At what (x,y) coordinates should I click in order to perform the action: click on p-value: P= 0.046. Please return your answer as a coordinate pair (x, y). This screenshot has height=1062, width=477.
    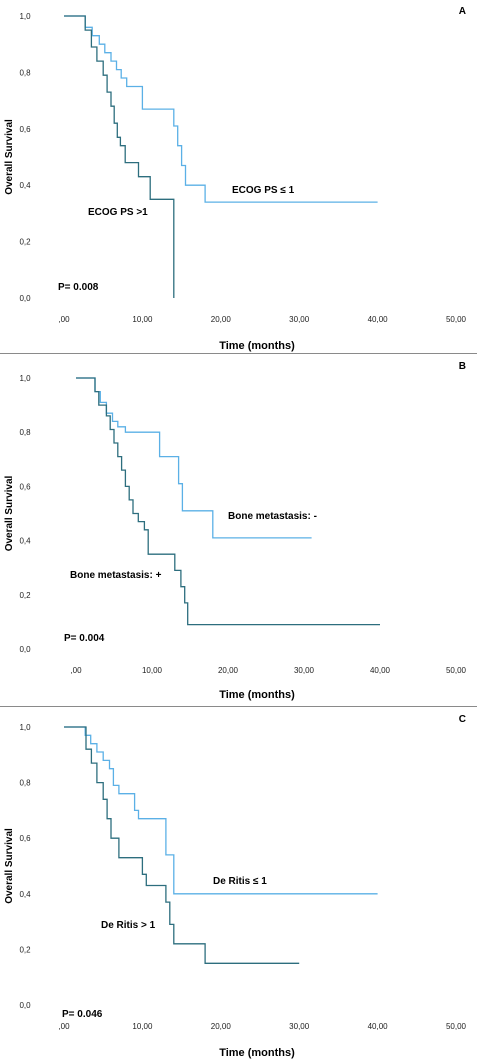
    Looking at the image, I should click on (82, 1014).